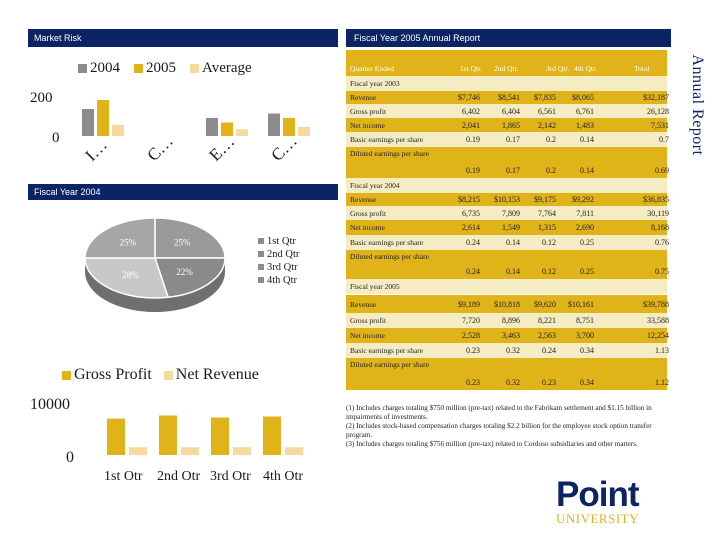  What do you see at coordinates (660, 125) in the screenshot?
I see `table-cell: 7,531` at bounding box center [660, 125].